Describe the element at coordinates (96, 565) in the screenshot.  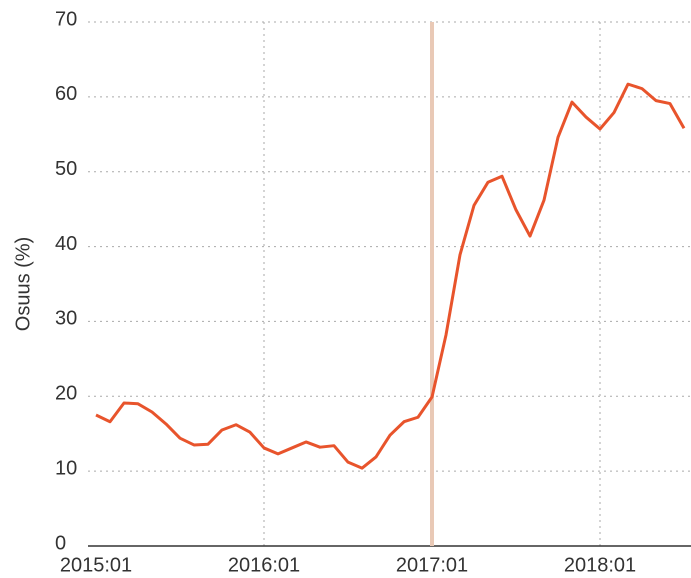
I see `x-tick-label: 2015:01` at that location.